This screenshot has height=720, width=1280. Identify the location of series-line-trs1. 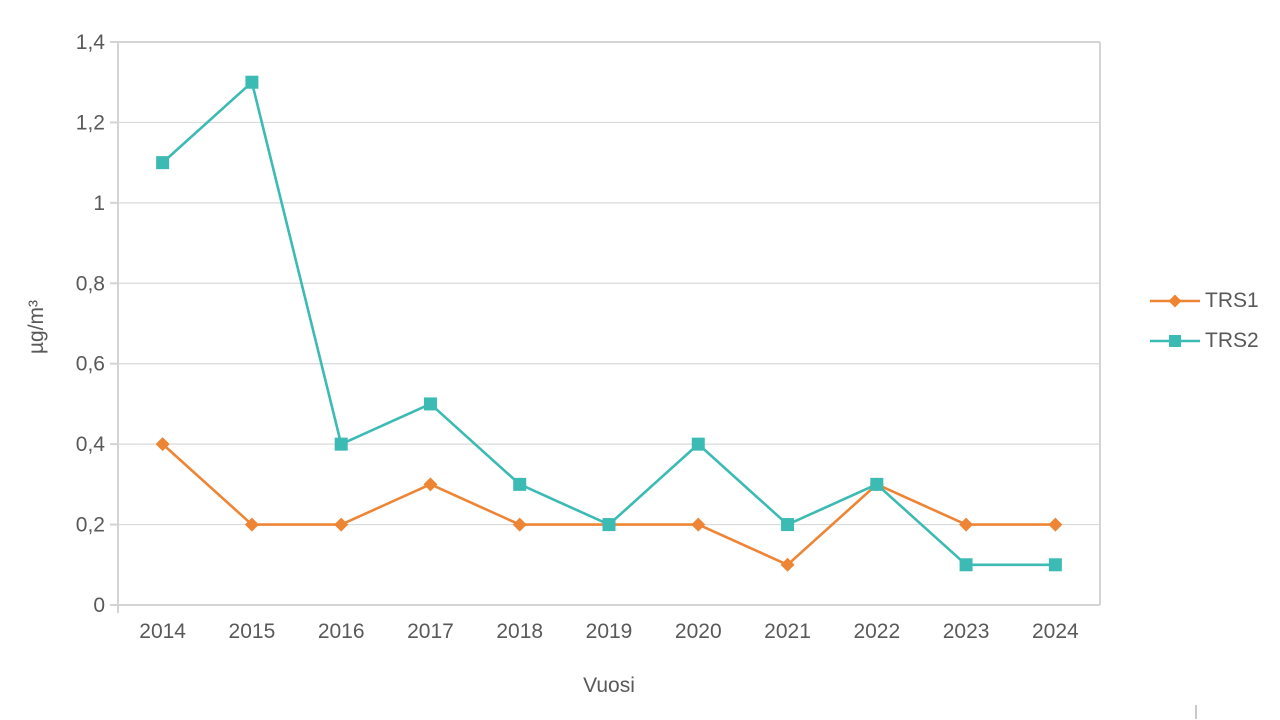
(608, 505).